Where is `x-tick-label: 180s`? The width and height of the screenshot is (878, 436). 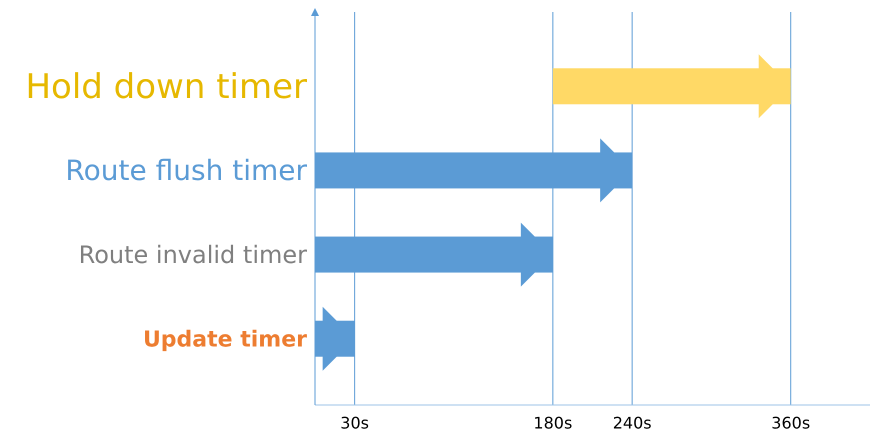
x-tick-label: 180s is located at coordinates (552, 422).